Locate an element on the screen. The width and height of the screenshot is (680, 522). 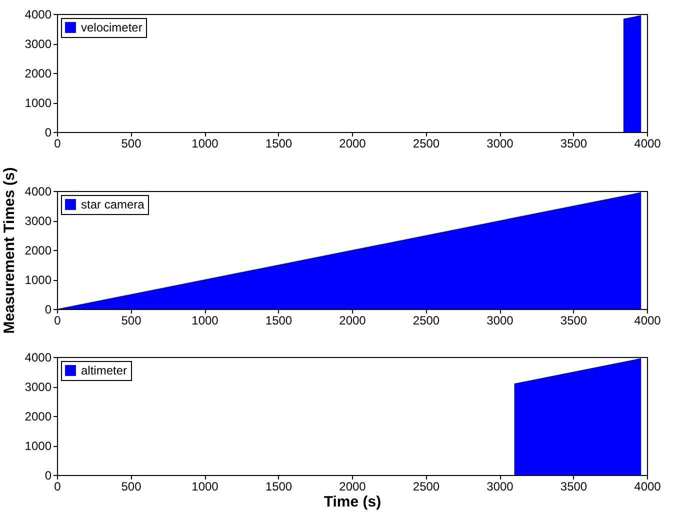
y-axis-title: Measurement Times (s) is located at coordinates (9, 250).